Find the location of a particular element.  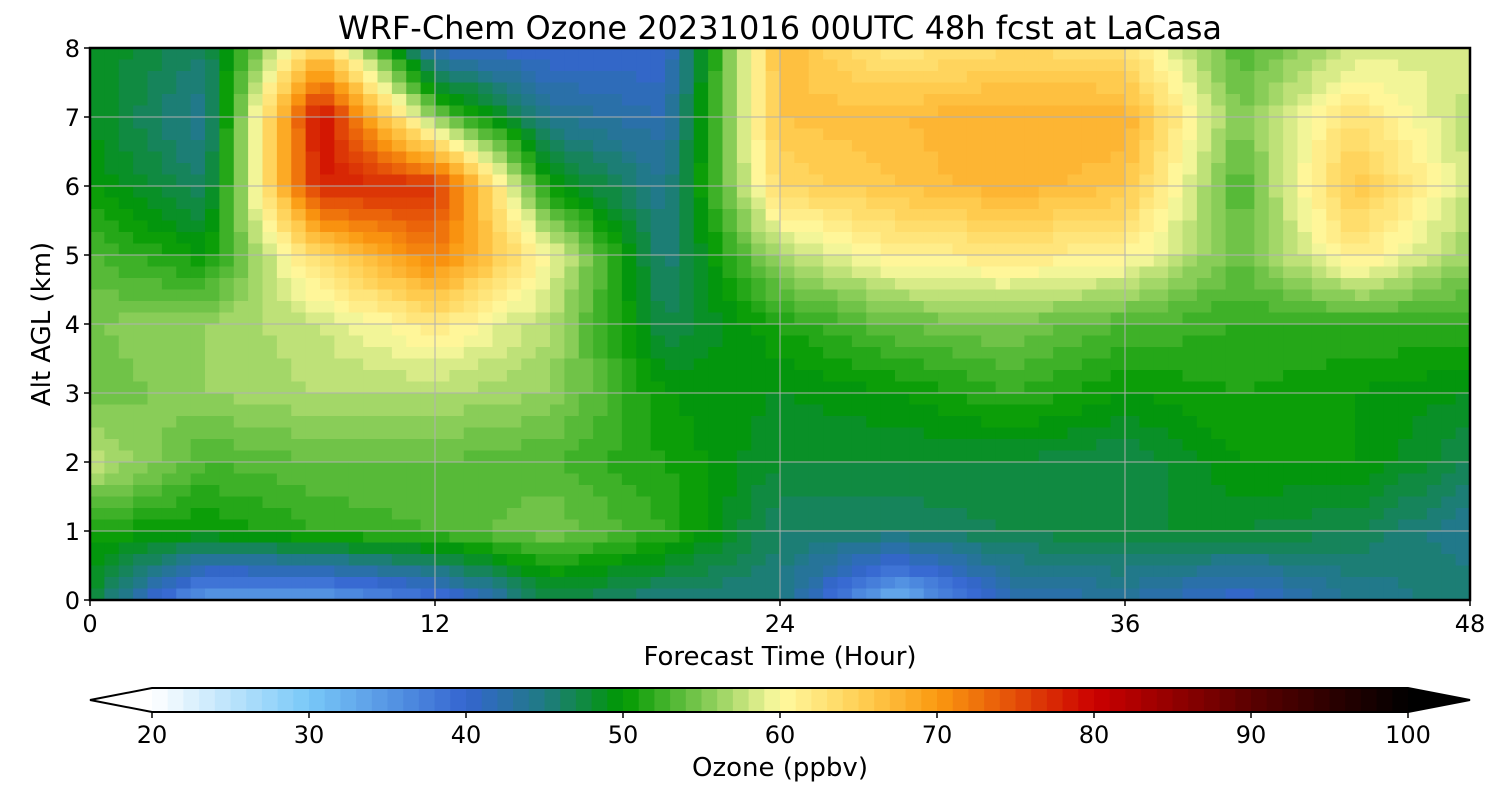

colorbar is located at coordinates (780, 700).